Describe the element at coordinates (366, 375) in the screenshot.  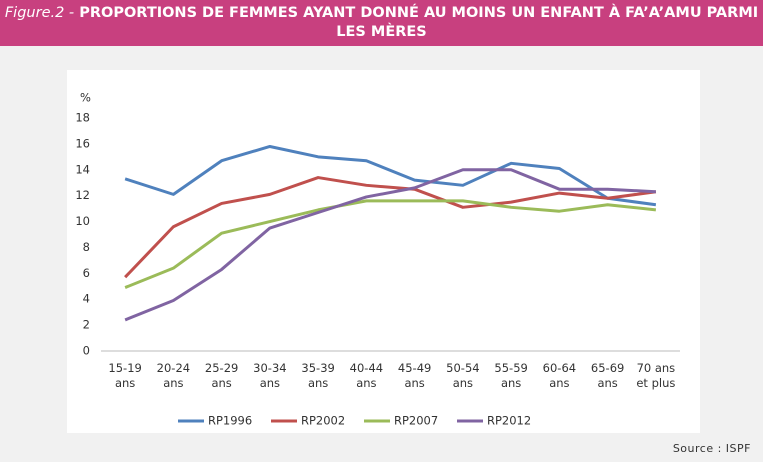
I see `x-tick-label: 40-44 ans` at that location.